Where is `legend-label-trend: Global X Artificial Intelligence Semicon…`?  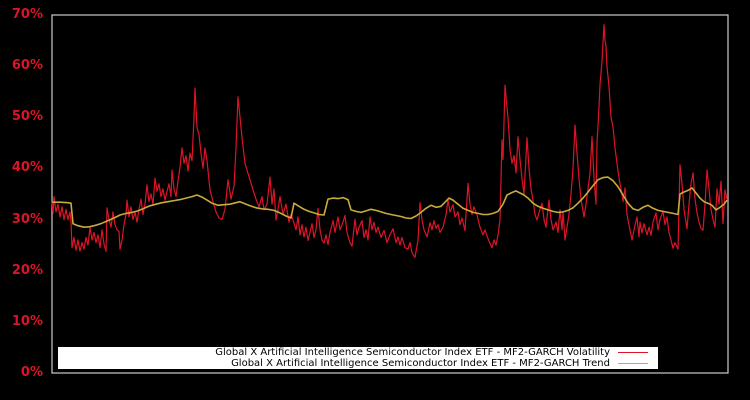 legend-label-trend: Global X Artificial Intelligence Semicon… is located at coordinates (420, 363).